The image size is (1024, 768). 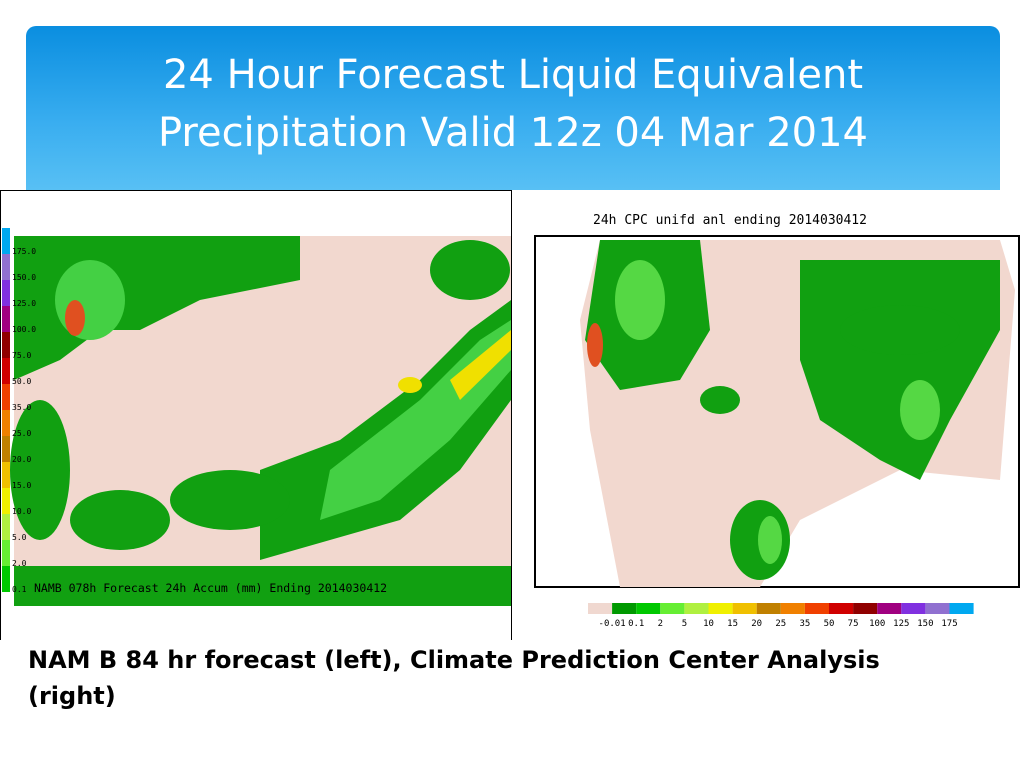 What do you see at coordinates (21, 381) in the screenshot?
I see `colorbar-label: 50.0` at bounding box center [21, 381].